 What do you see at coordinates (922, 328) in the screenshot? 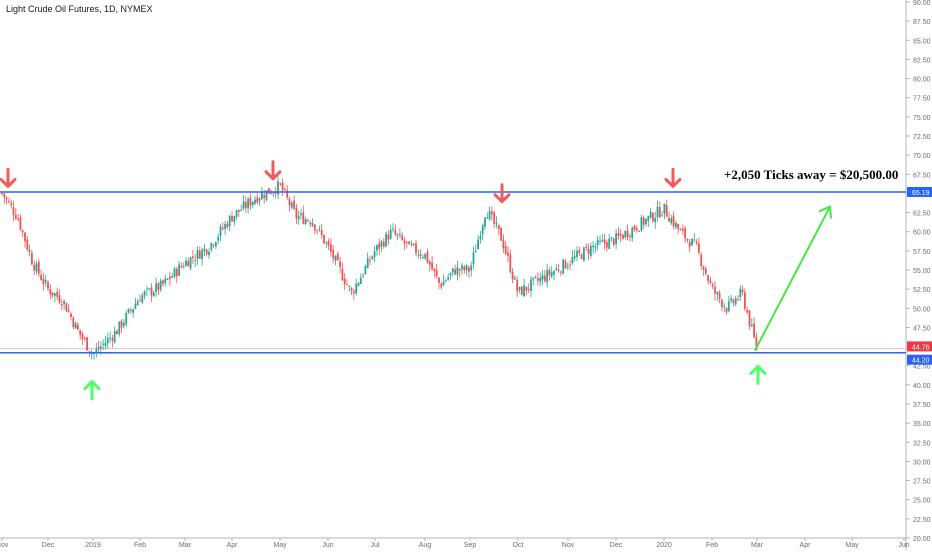
I see `y-tick-label: 47.50` at bounding box center [922, 328].